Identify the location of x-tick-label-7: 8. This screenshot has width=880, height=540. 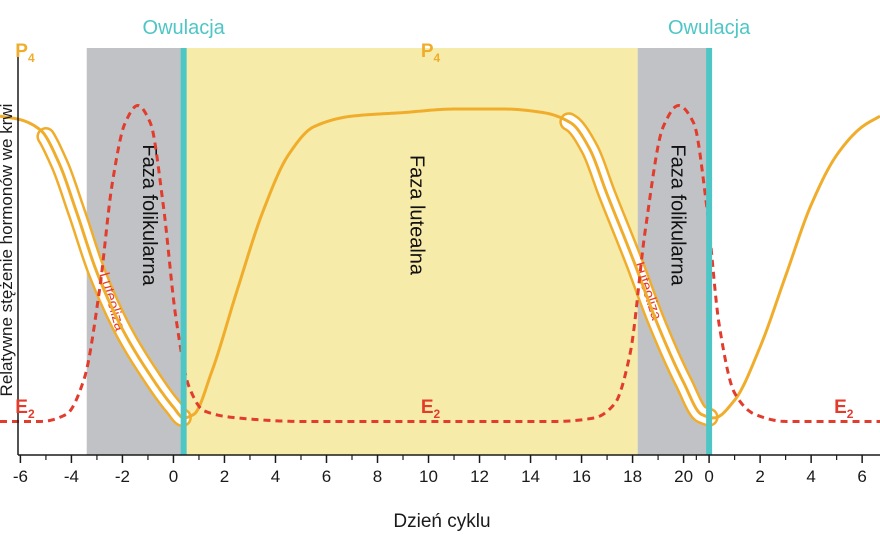
(377, 476).